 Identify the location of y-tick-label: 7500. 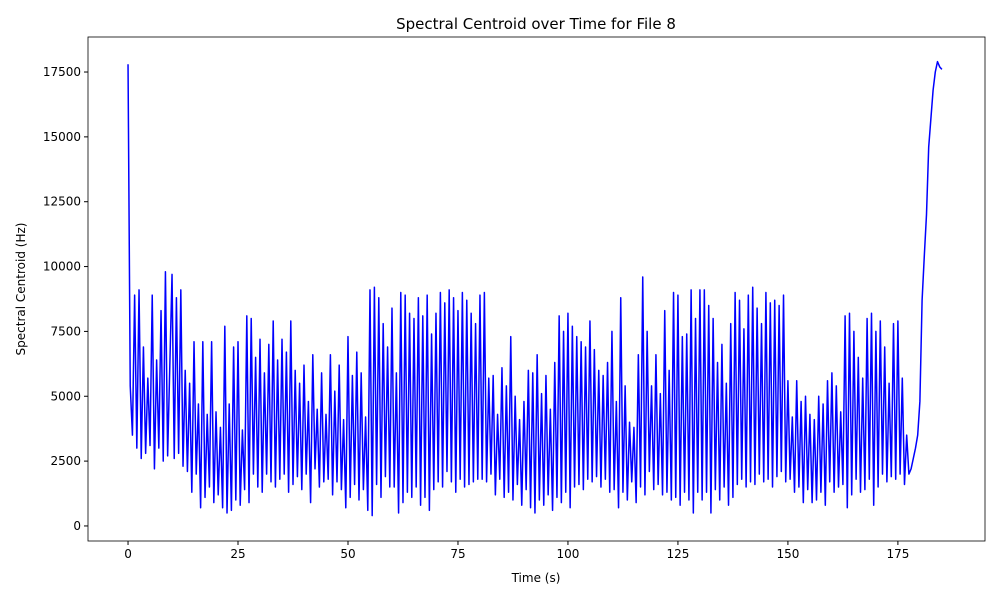
(65, 331).